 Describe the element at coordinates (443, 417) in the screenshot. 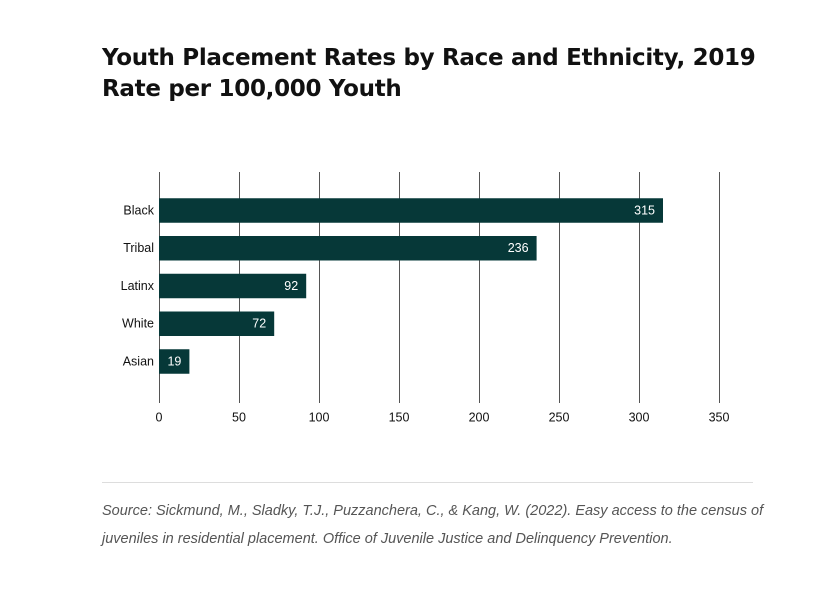

I see `x-tick-labels: 0 50 100 150 200 250 300 350` at that location.